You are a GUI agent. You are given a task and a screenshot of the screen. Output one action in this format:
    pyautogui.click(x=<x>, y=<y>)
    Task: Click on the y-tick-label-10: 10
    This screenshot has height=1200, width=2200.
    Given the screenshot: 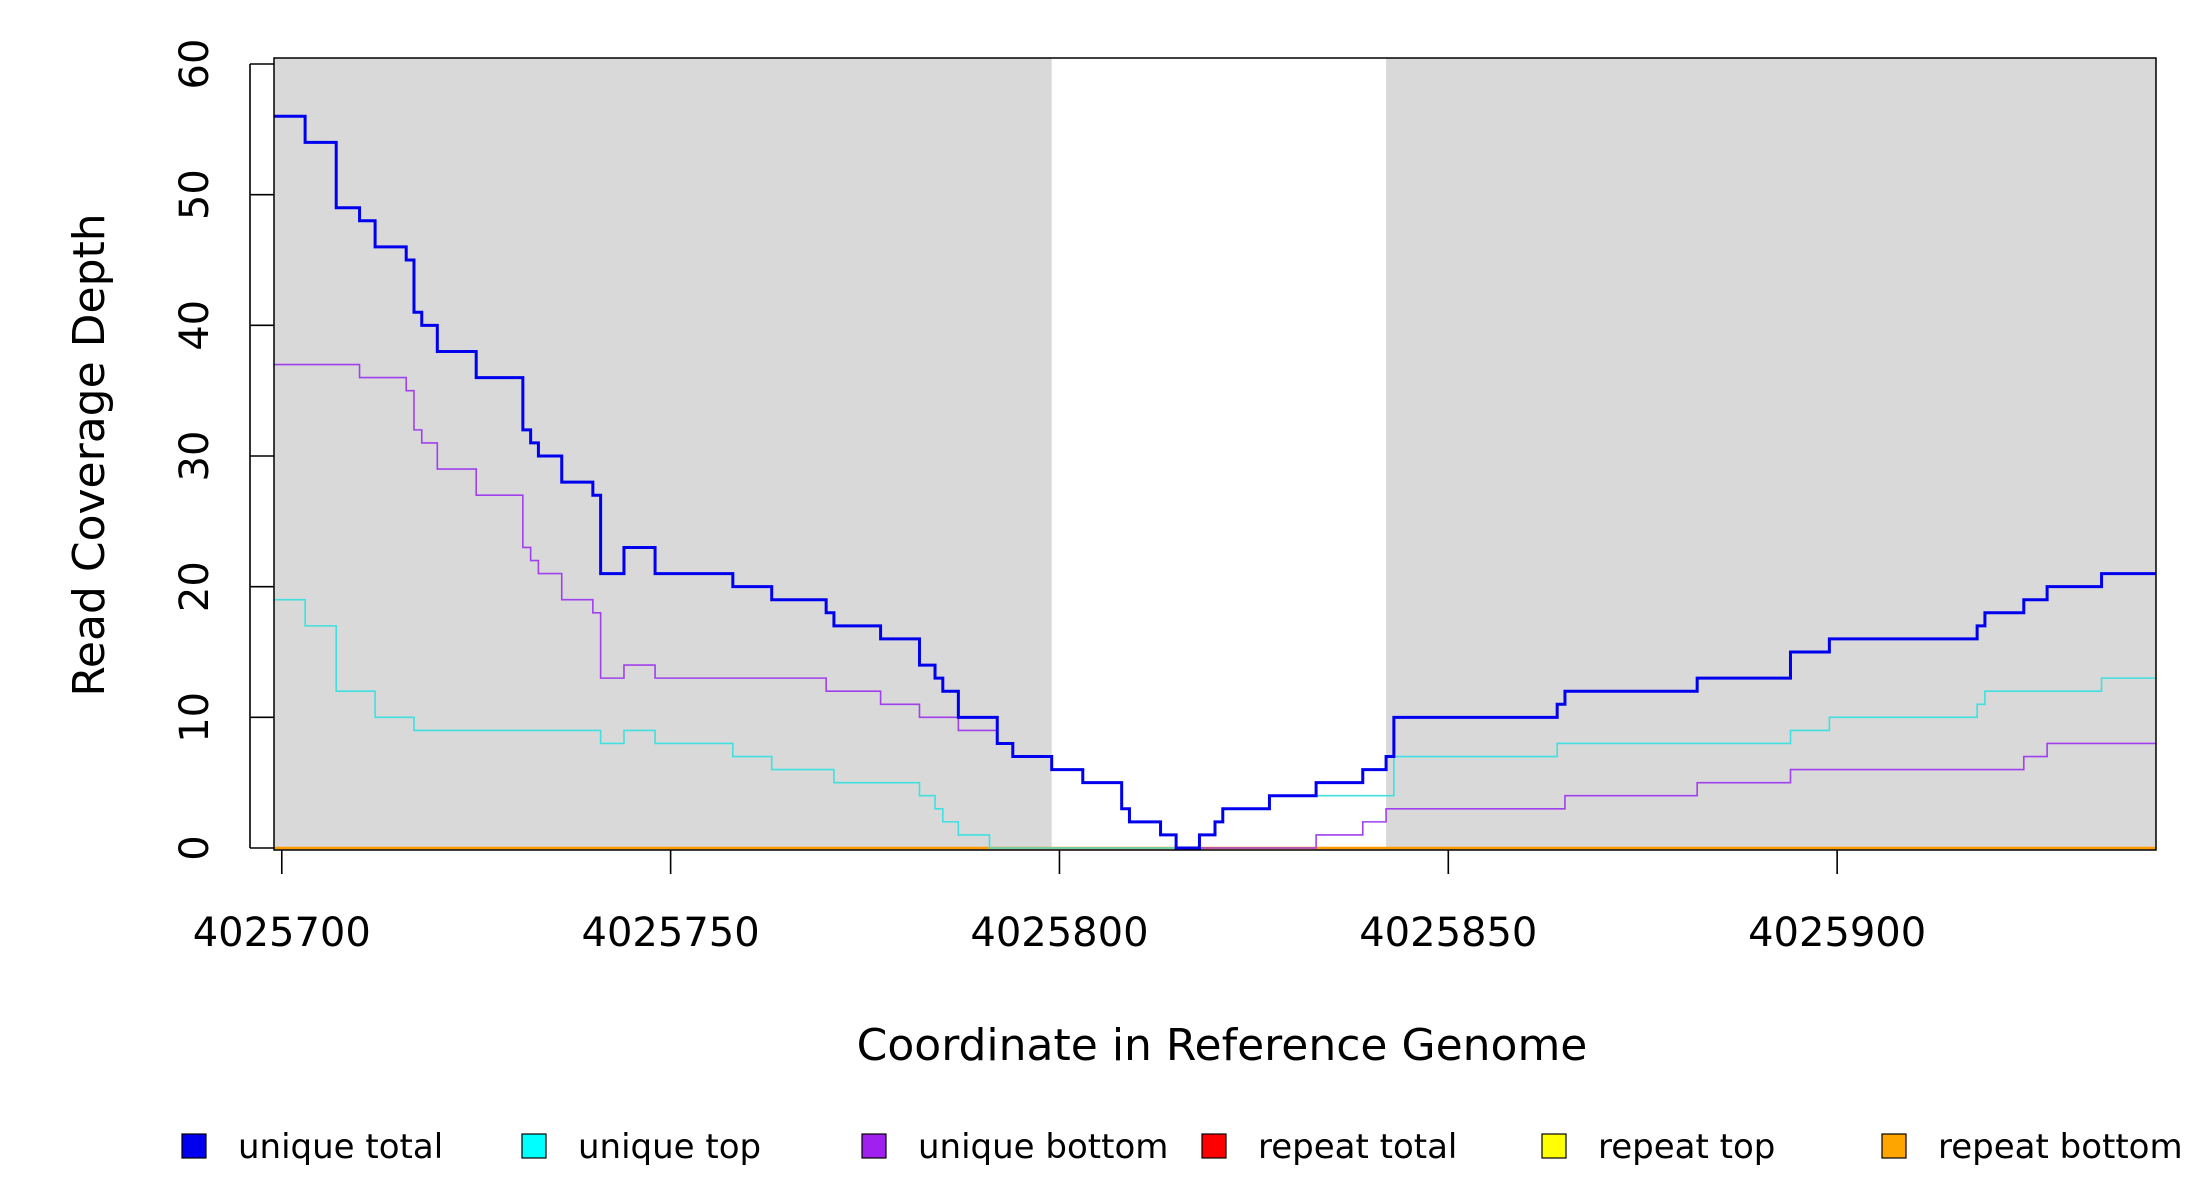 What is the action you would take?
    pyautogui.click(x=195, y=717)
    